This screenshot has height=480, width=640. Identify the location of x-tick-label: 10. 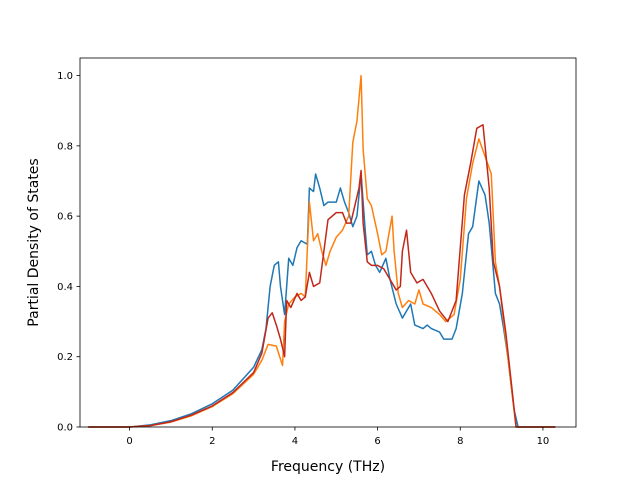
(543, 441).